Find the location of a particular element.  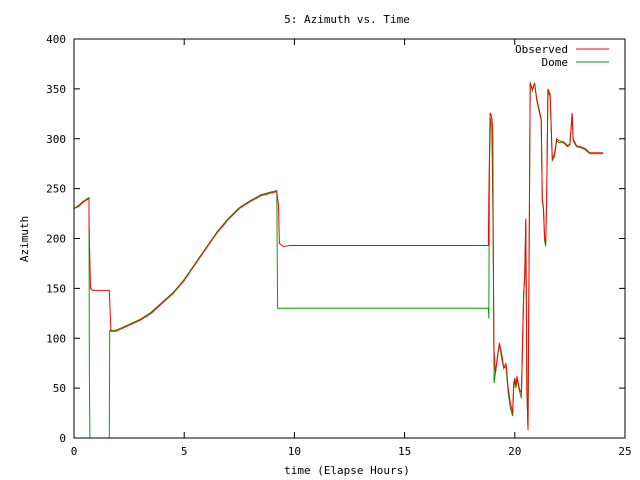

x-tick-label: 20 is located at coordinates (514, 451).